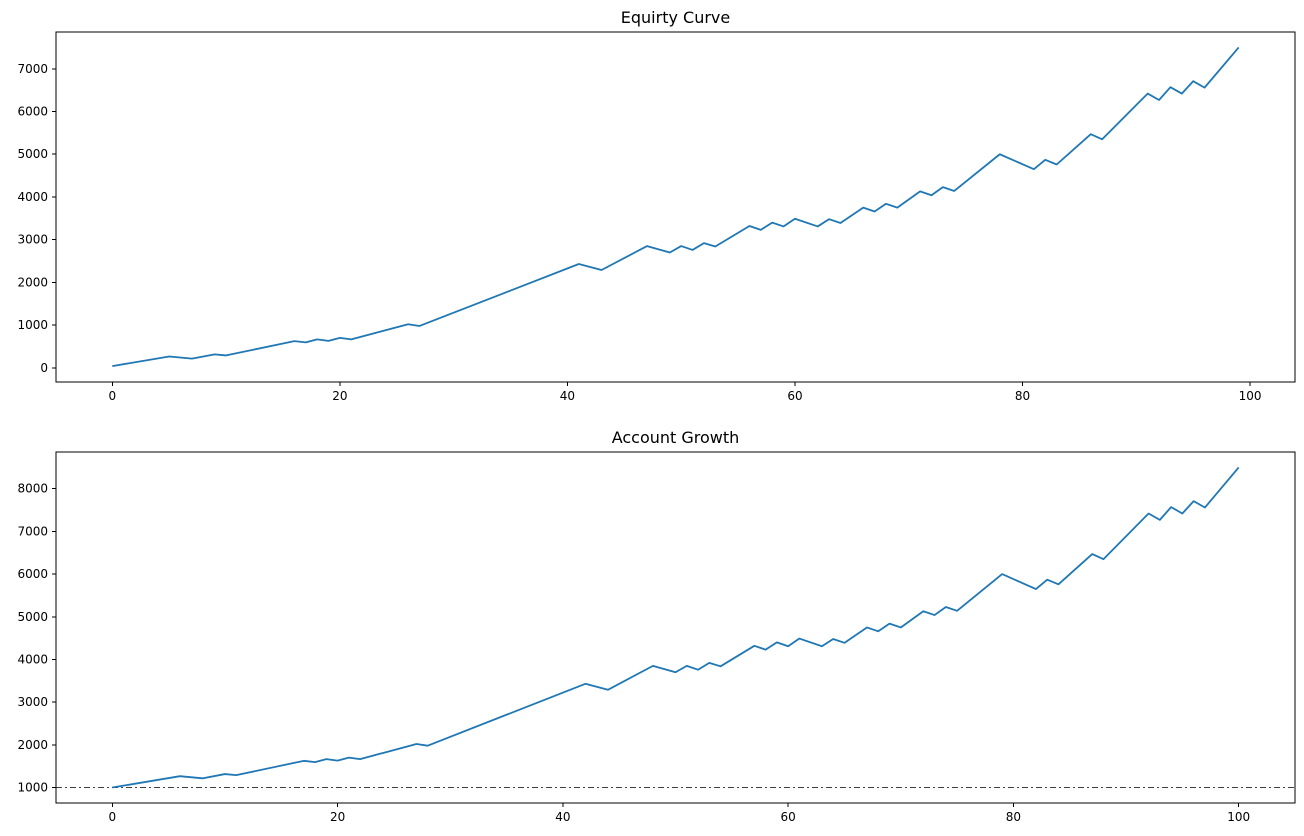 This screenshot has height=836, width=1304. What do you see at coordinates (675, 17) in the screenshot?
I see `chart-title: Equirty Curve` at bounding box center [675, 17].